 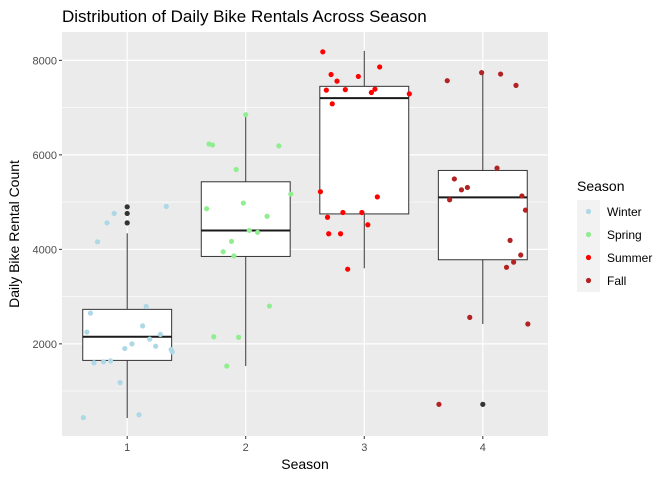 What do you see at coordinates (614, 257) in the screenshot?
I see `legend-item-summer: Summer` at bounding box center [614, 257].